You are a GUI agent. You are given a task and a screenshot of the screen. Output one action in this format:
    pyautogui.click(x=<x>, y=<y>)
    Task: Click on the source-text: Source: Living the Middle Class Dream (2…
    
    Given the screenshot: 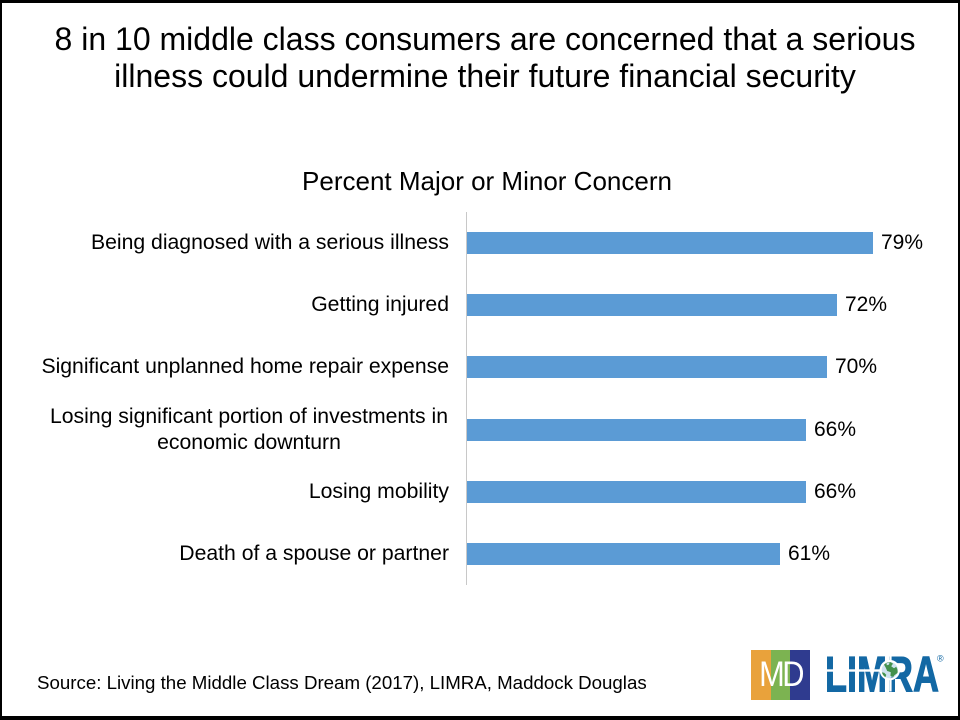 What is the action you would take?
    pyautogui.click(x=342, y=682)
    